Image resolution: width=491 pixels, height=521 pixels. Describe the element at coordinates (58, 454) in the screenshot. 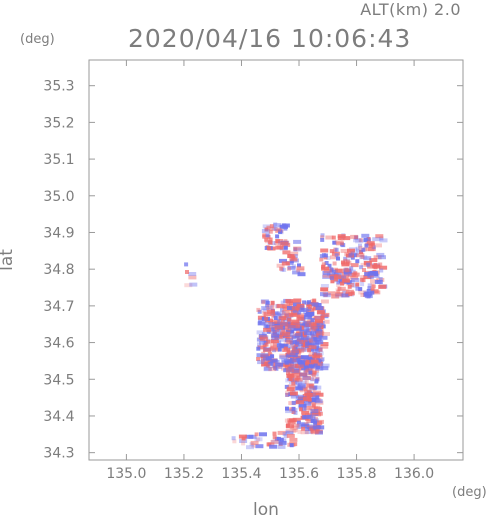

I see `y-tick-label: 34.3` at that location.